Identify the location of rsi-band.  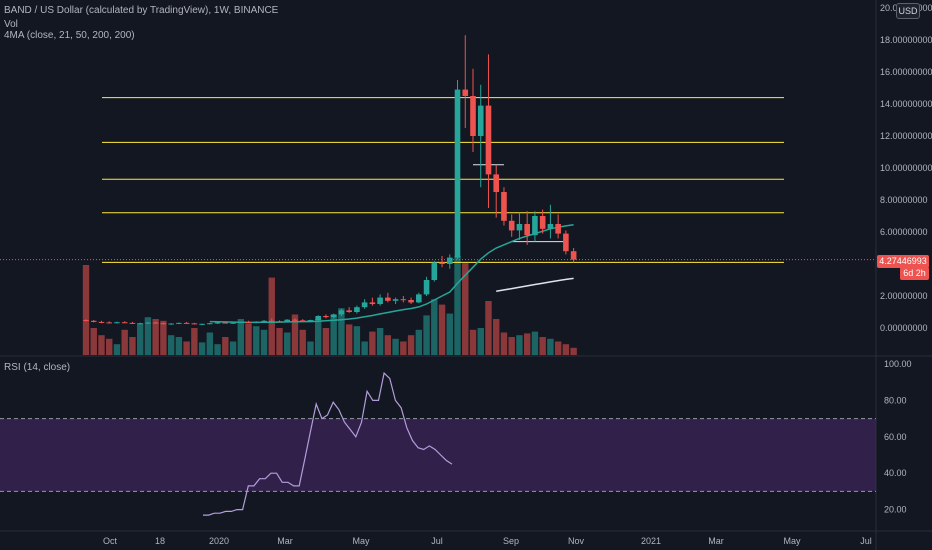
(438, 455).